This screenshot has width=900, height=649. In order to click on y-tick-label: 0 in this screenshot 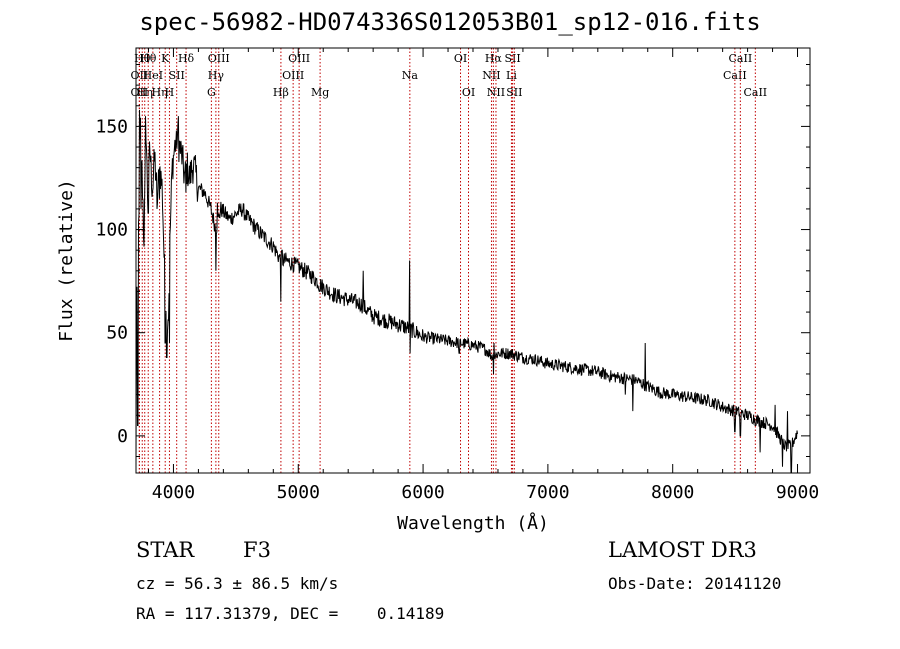, I will do `click(122, 436)`.